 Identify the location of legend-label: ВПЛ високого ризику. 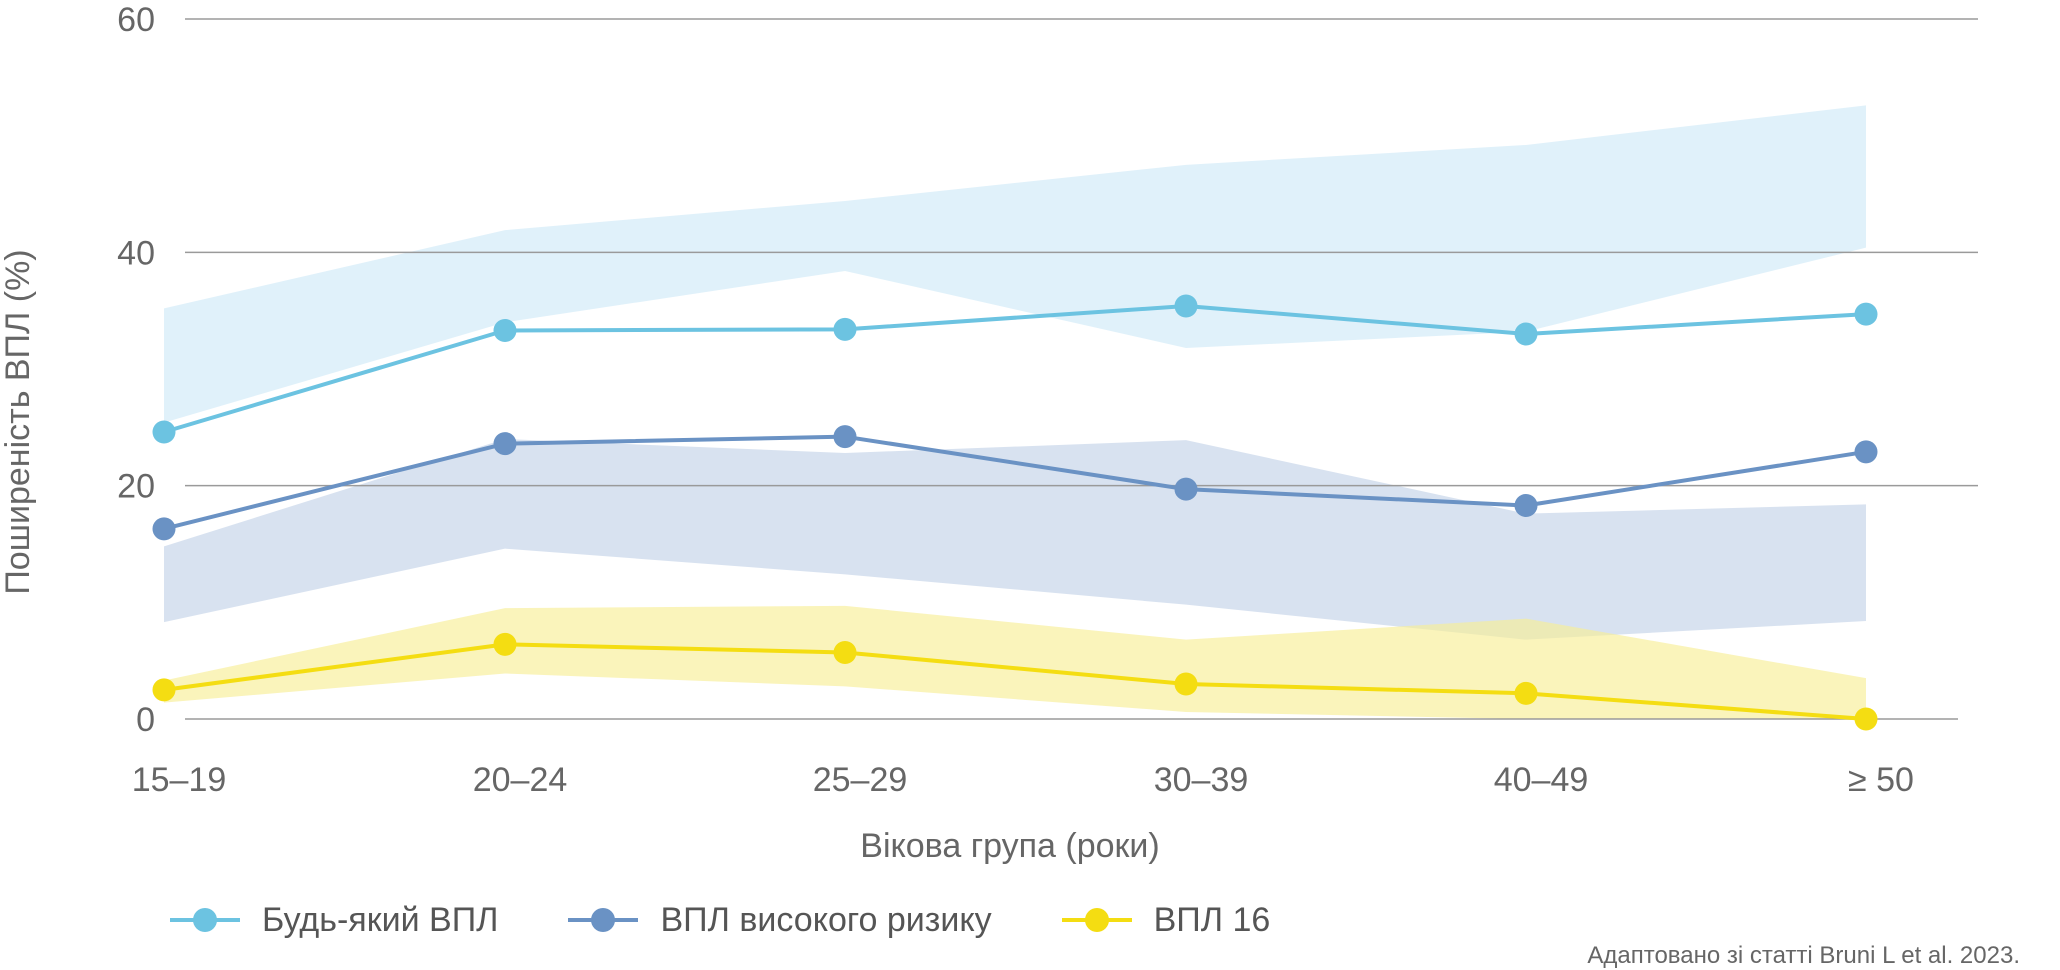
(826, 919).